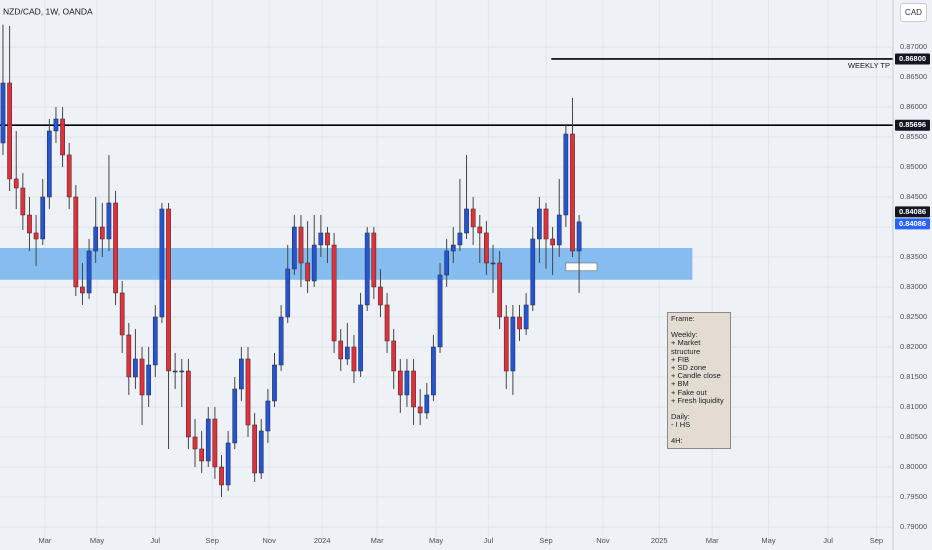  I want to click on note-line: + BM, so click(680, 384).